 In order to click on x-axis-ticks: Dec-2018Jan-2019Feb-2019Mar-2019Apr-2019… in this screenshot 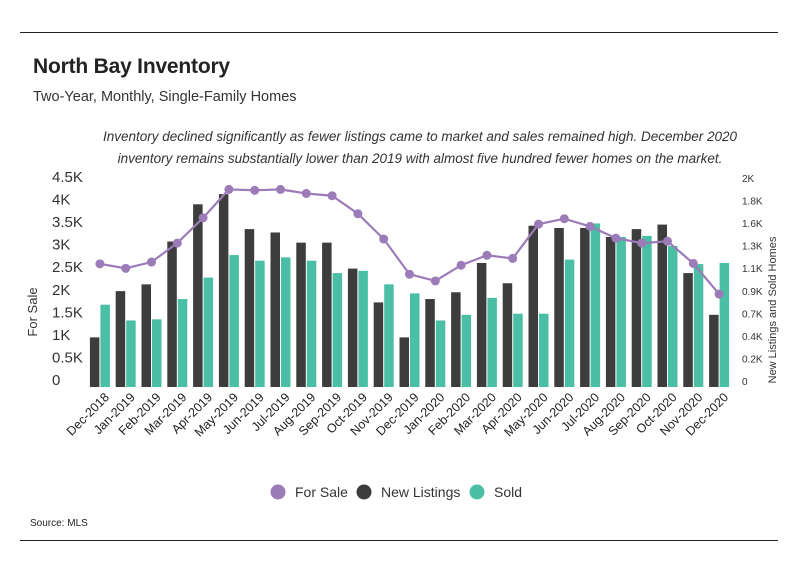, I will do `click(397, 414)`.